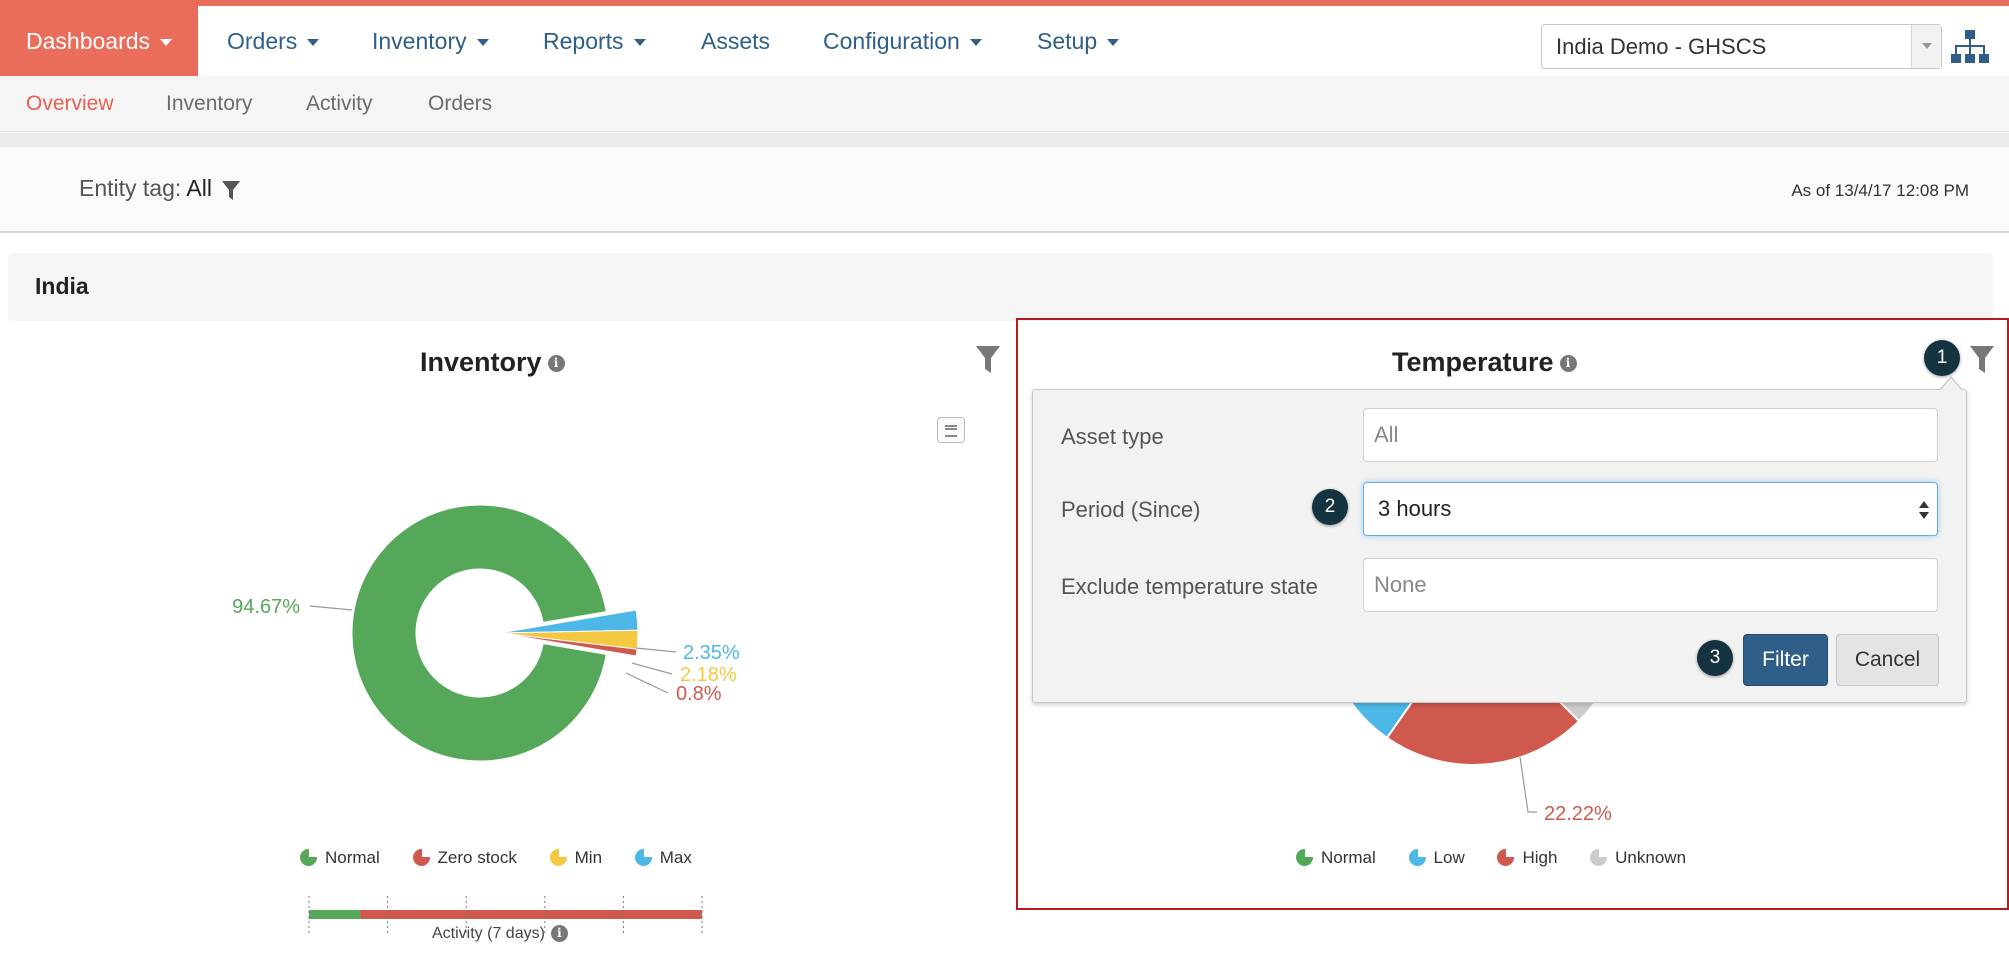 The height and width of the screenshot is (960, 2009). Describe the element at coordinates (464, 858) in the screenshot. I see `legend-item-zero-stock: Zero stock` at that location.